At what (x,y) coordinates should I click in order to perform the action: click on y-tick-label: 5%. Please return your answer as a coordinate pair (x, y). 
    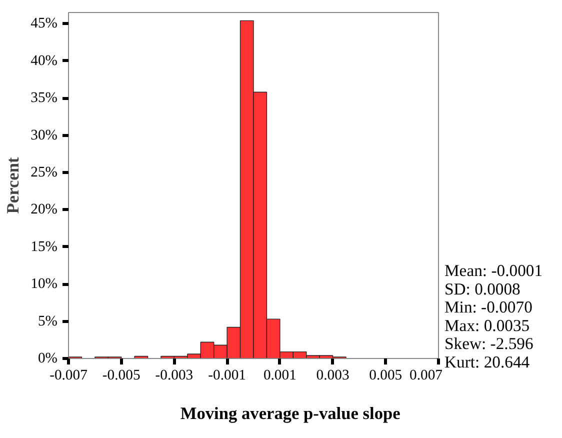
    Looking at the image, I should click on (48, 321).